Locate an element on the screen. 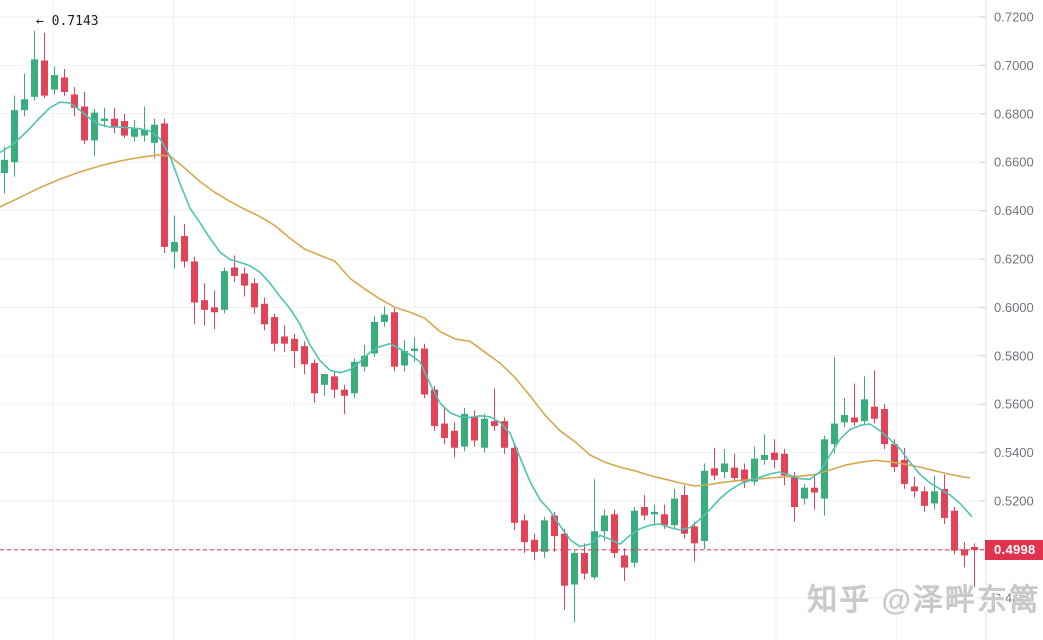  y-axis-tick-label: 0.7200 is located at coordinates (1014, 17).